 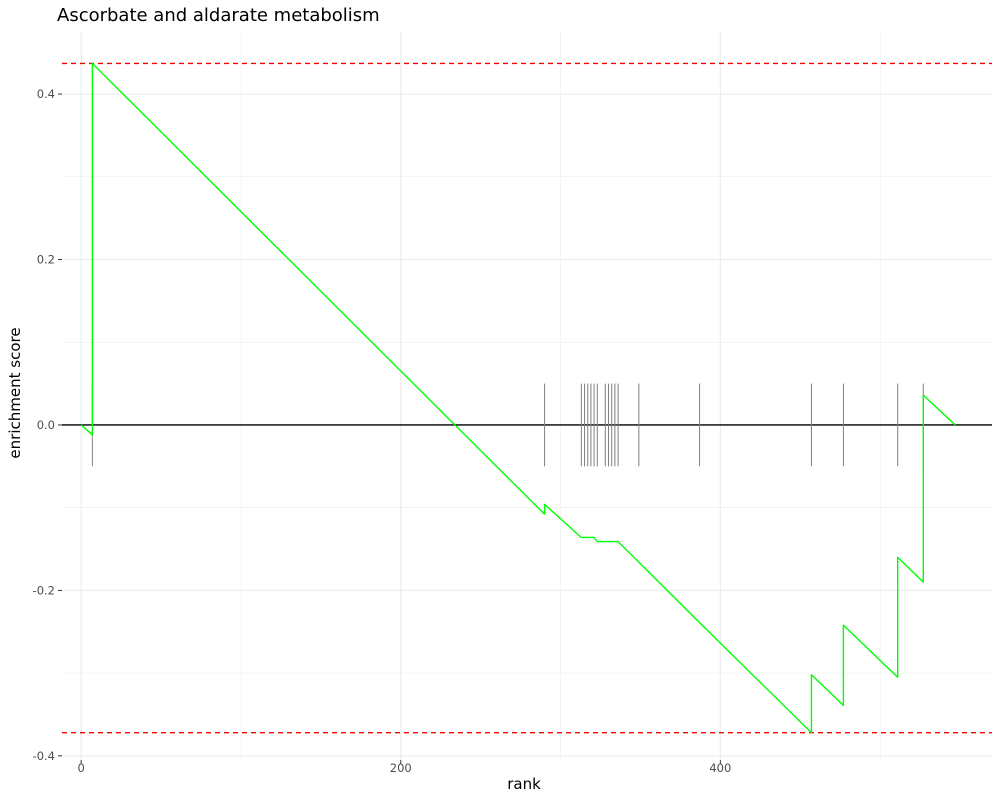 What do you see at coordinates (46, 94) in the screenshot?
I see `y-tick-label: 0.4` at bounding box center [46, 94].